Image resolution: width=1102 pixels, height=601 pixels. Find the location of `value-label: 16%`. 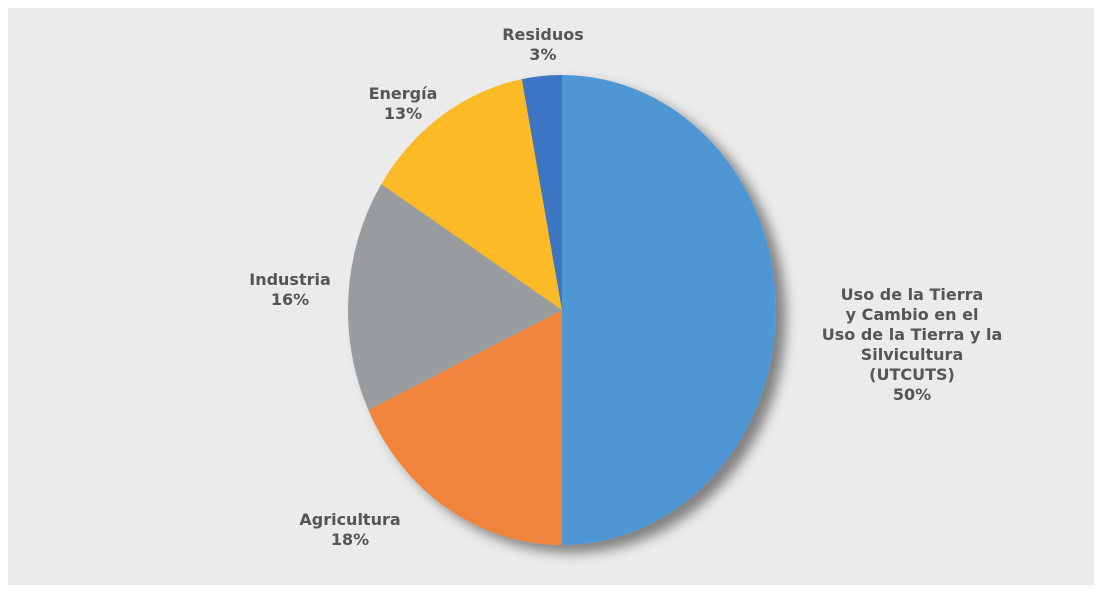

value-label: 16% is located at coordinates (290, 299).